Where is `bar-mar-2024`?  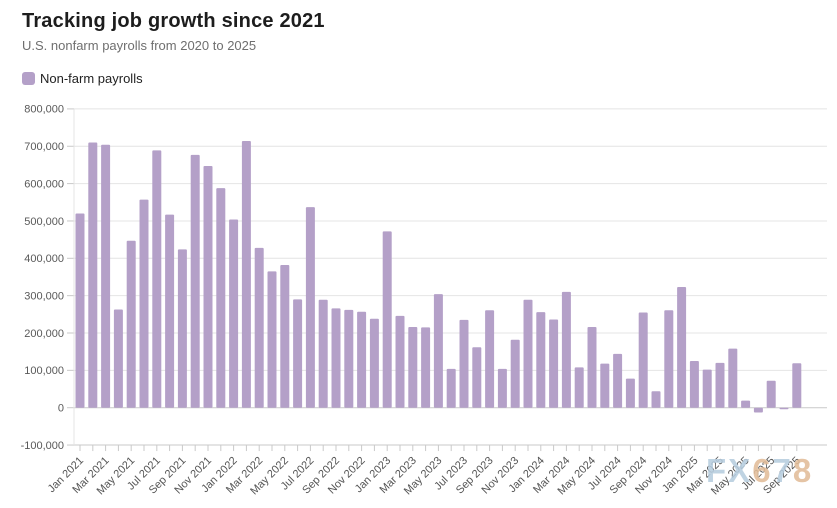 bar-mar-2024 is located at coordinates (566, 349).